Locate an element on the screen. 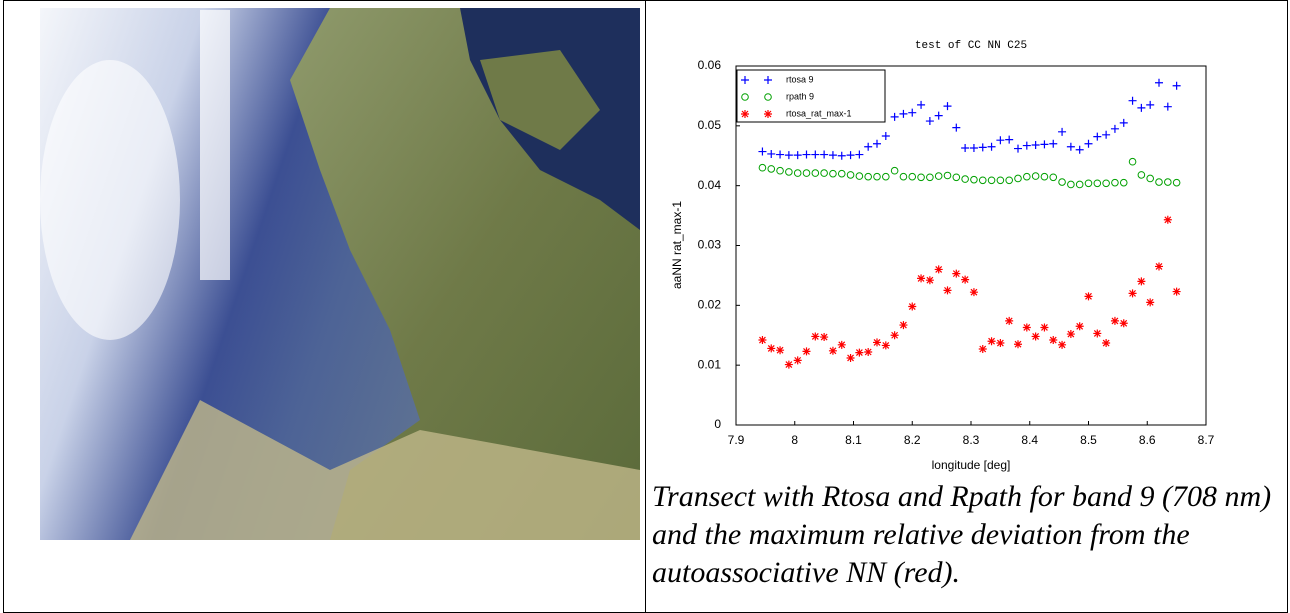  legend-label: rtosa 9 is located at coordinates (800, 79).